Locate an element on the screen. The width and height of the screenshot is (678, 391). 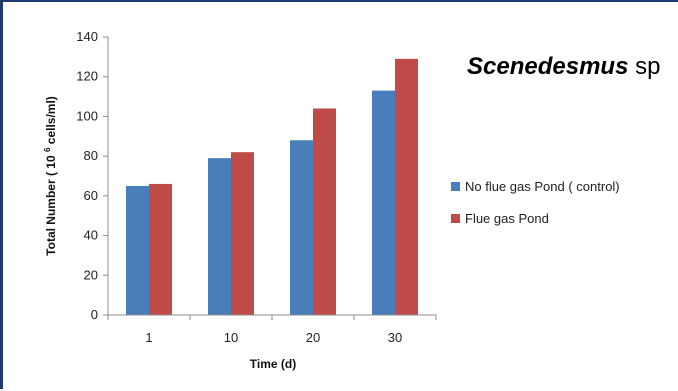
y-tick-label: 60 is located at coordinates (91, 195).